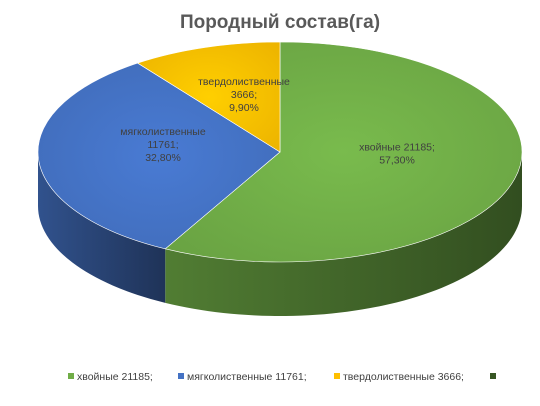 This screenshot has height=406, width=540. Describe the element at coordinates (397, 154) in the screenshot. I see `data-label-хвойные: хвойные 21185; 57,30%` at that location.